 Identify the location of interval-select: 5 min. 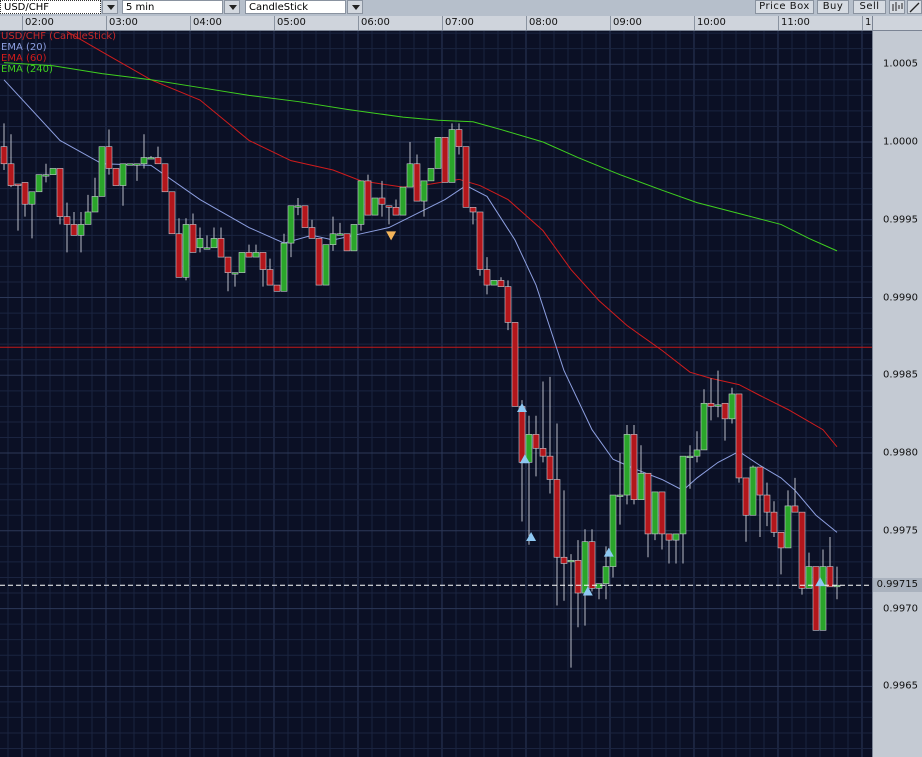
(172, 7).